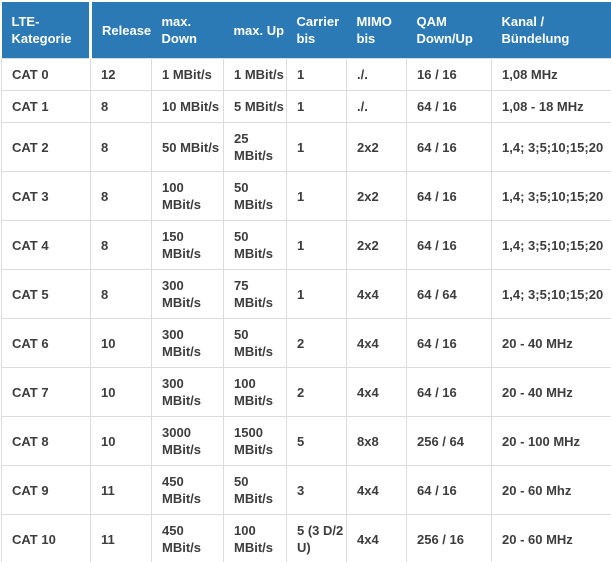  What do you see at coordinates (46, 74) in the screenshot?
I see `cell-lte-kategorie: CAT 0` at bounding box center [46, 74].